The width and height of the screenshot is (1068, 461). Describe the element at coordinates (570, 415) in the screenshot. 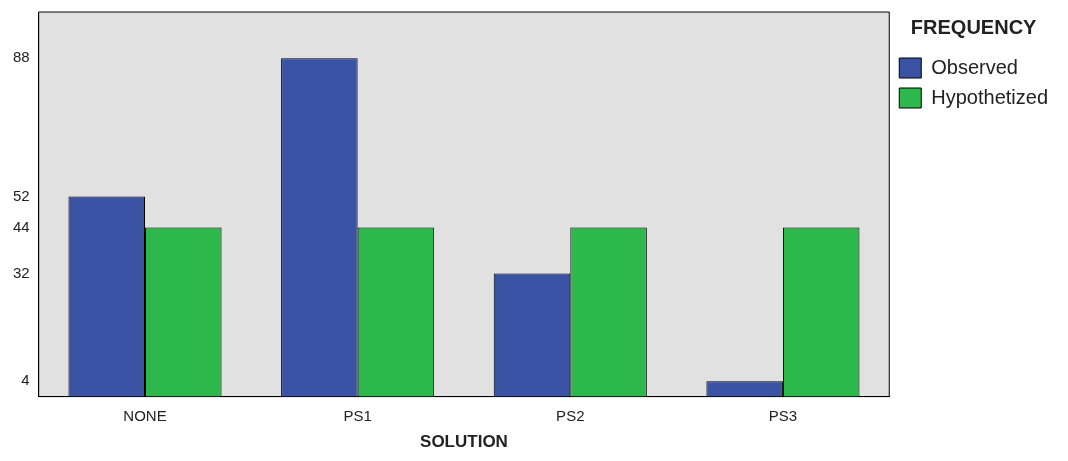

I see `x-tick-label: PS2` at that location.